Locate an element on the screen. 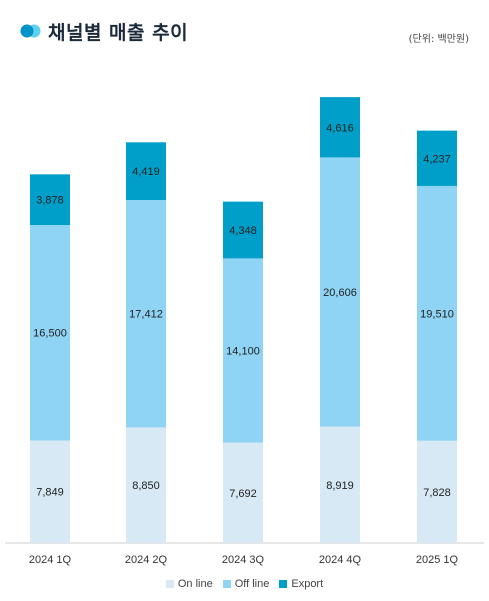 The height and width of the screenshot is (601, 489). x-tick-label: 2024 1Q is located at coordinates (50, 560).